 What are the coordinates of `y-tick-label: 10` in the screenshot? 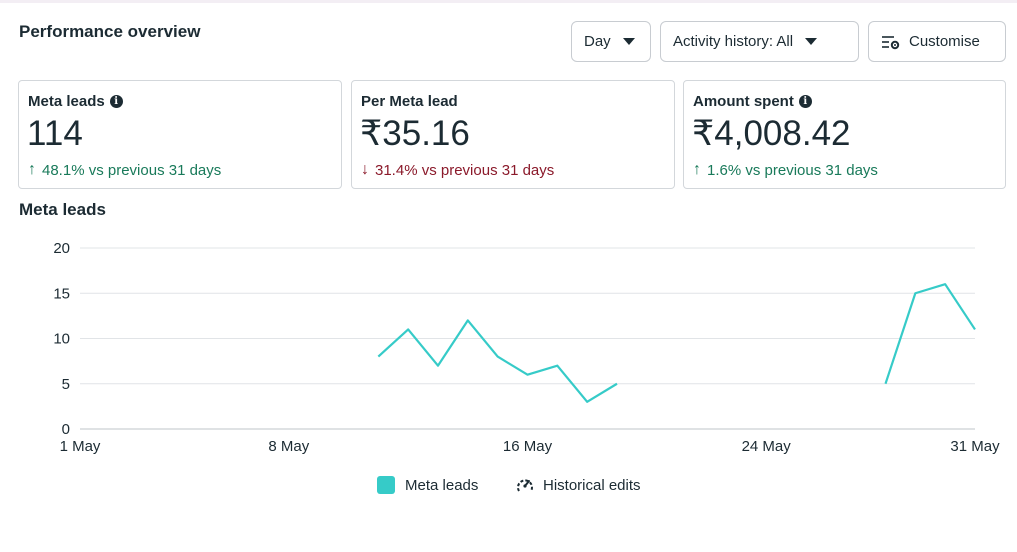 It's located at (61, 339).